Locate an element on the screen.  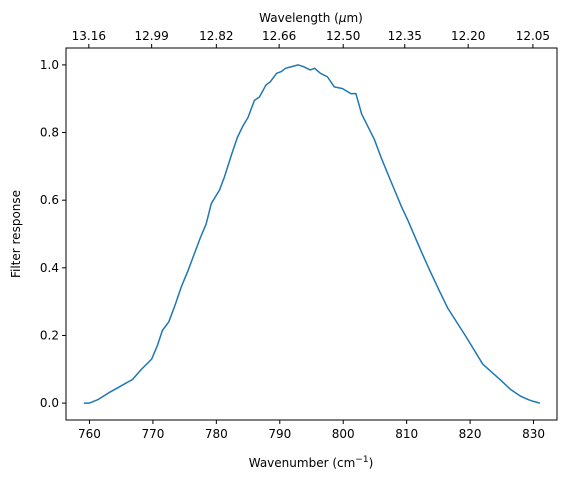
x-tick-label: 830 is located at coordinates (533, 434).